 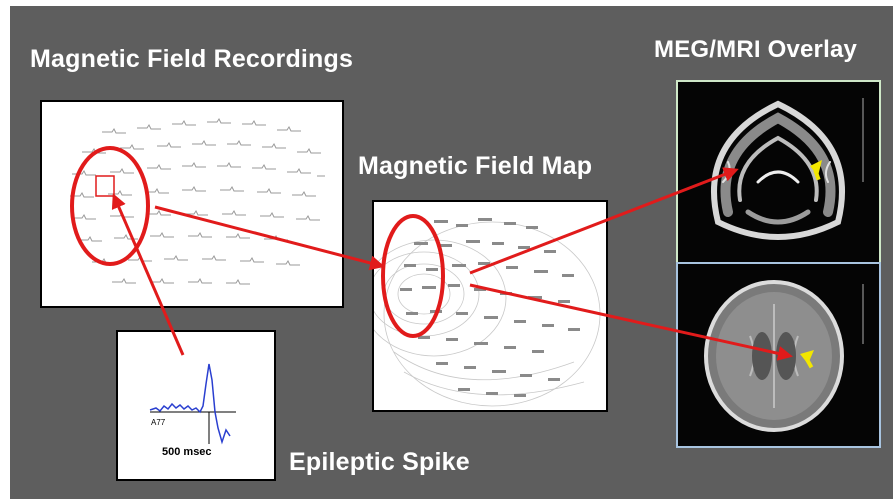 What do you see at coordinates (187, 452) in the screenshot?
I see `time-scale-label: 500 msec` at bounding box center [187, 452].